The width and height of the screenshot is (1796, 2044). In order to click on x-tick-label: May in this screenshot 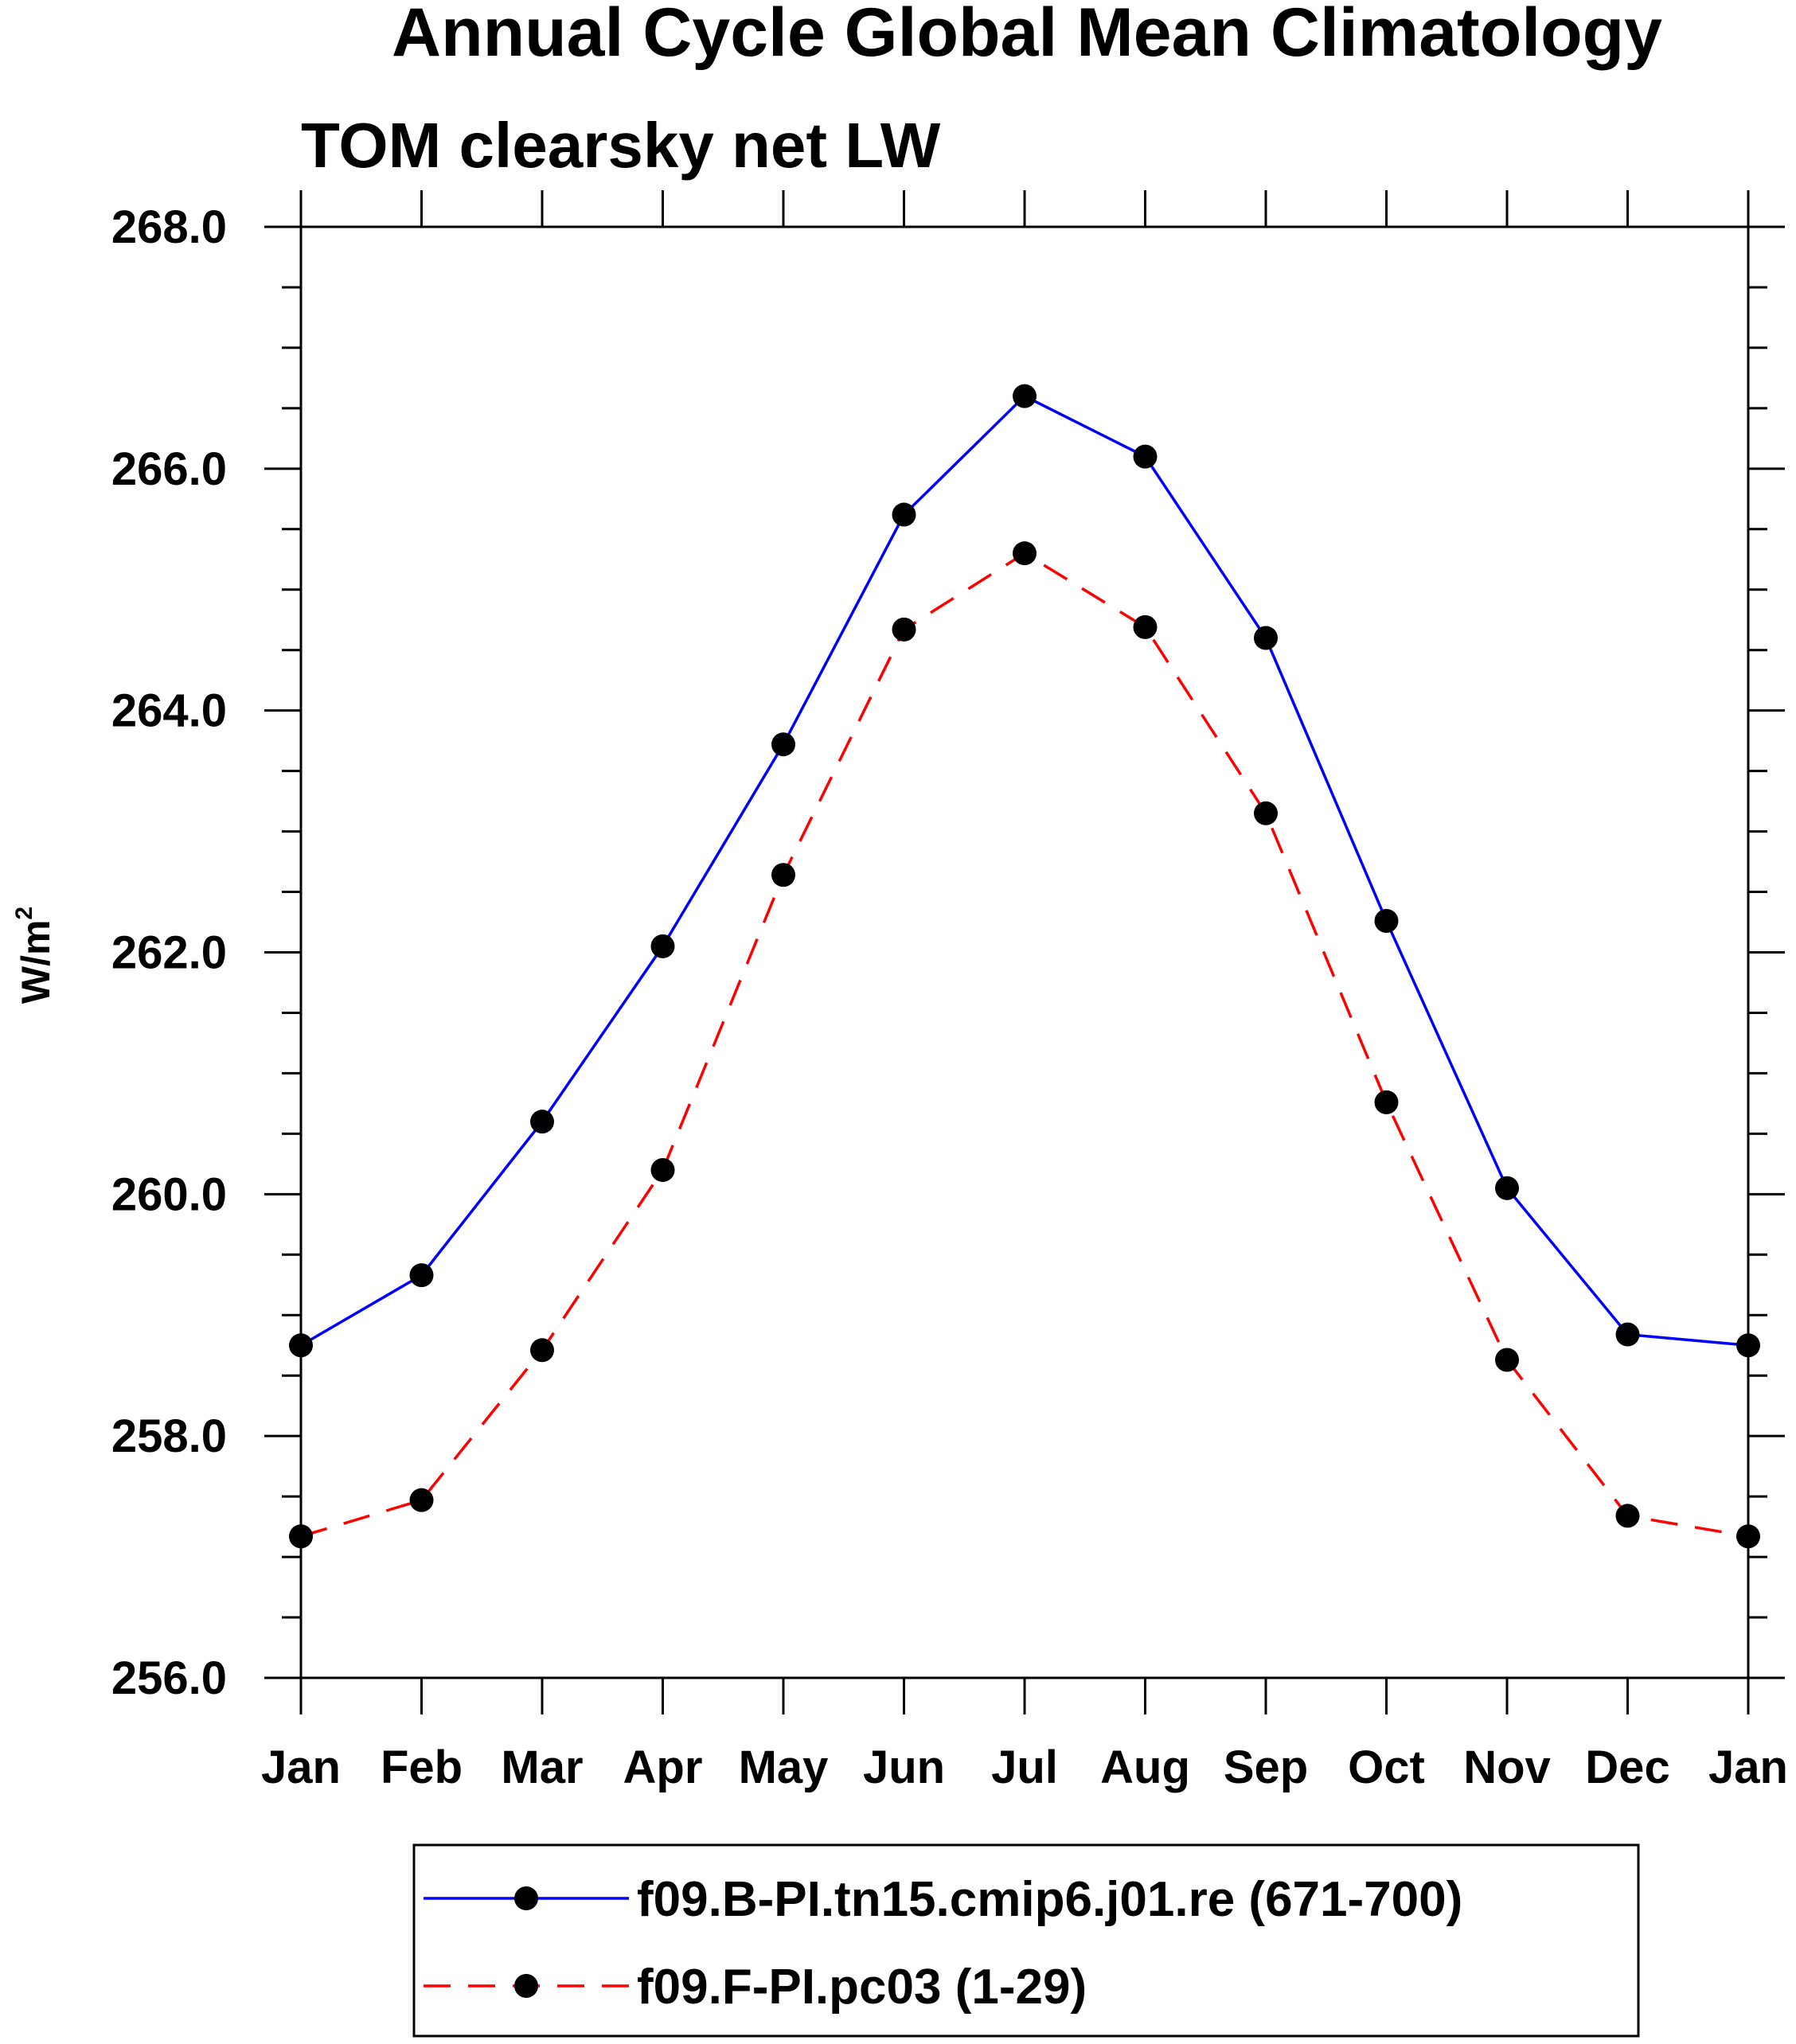, I will do `click(784, 1768)`.